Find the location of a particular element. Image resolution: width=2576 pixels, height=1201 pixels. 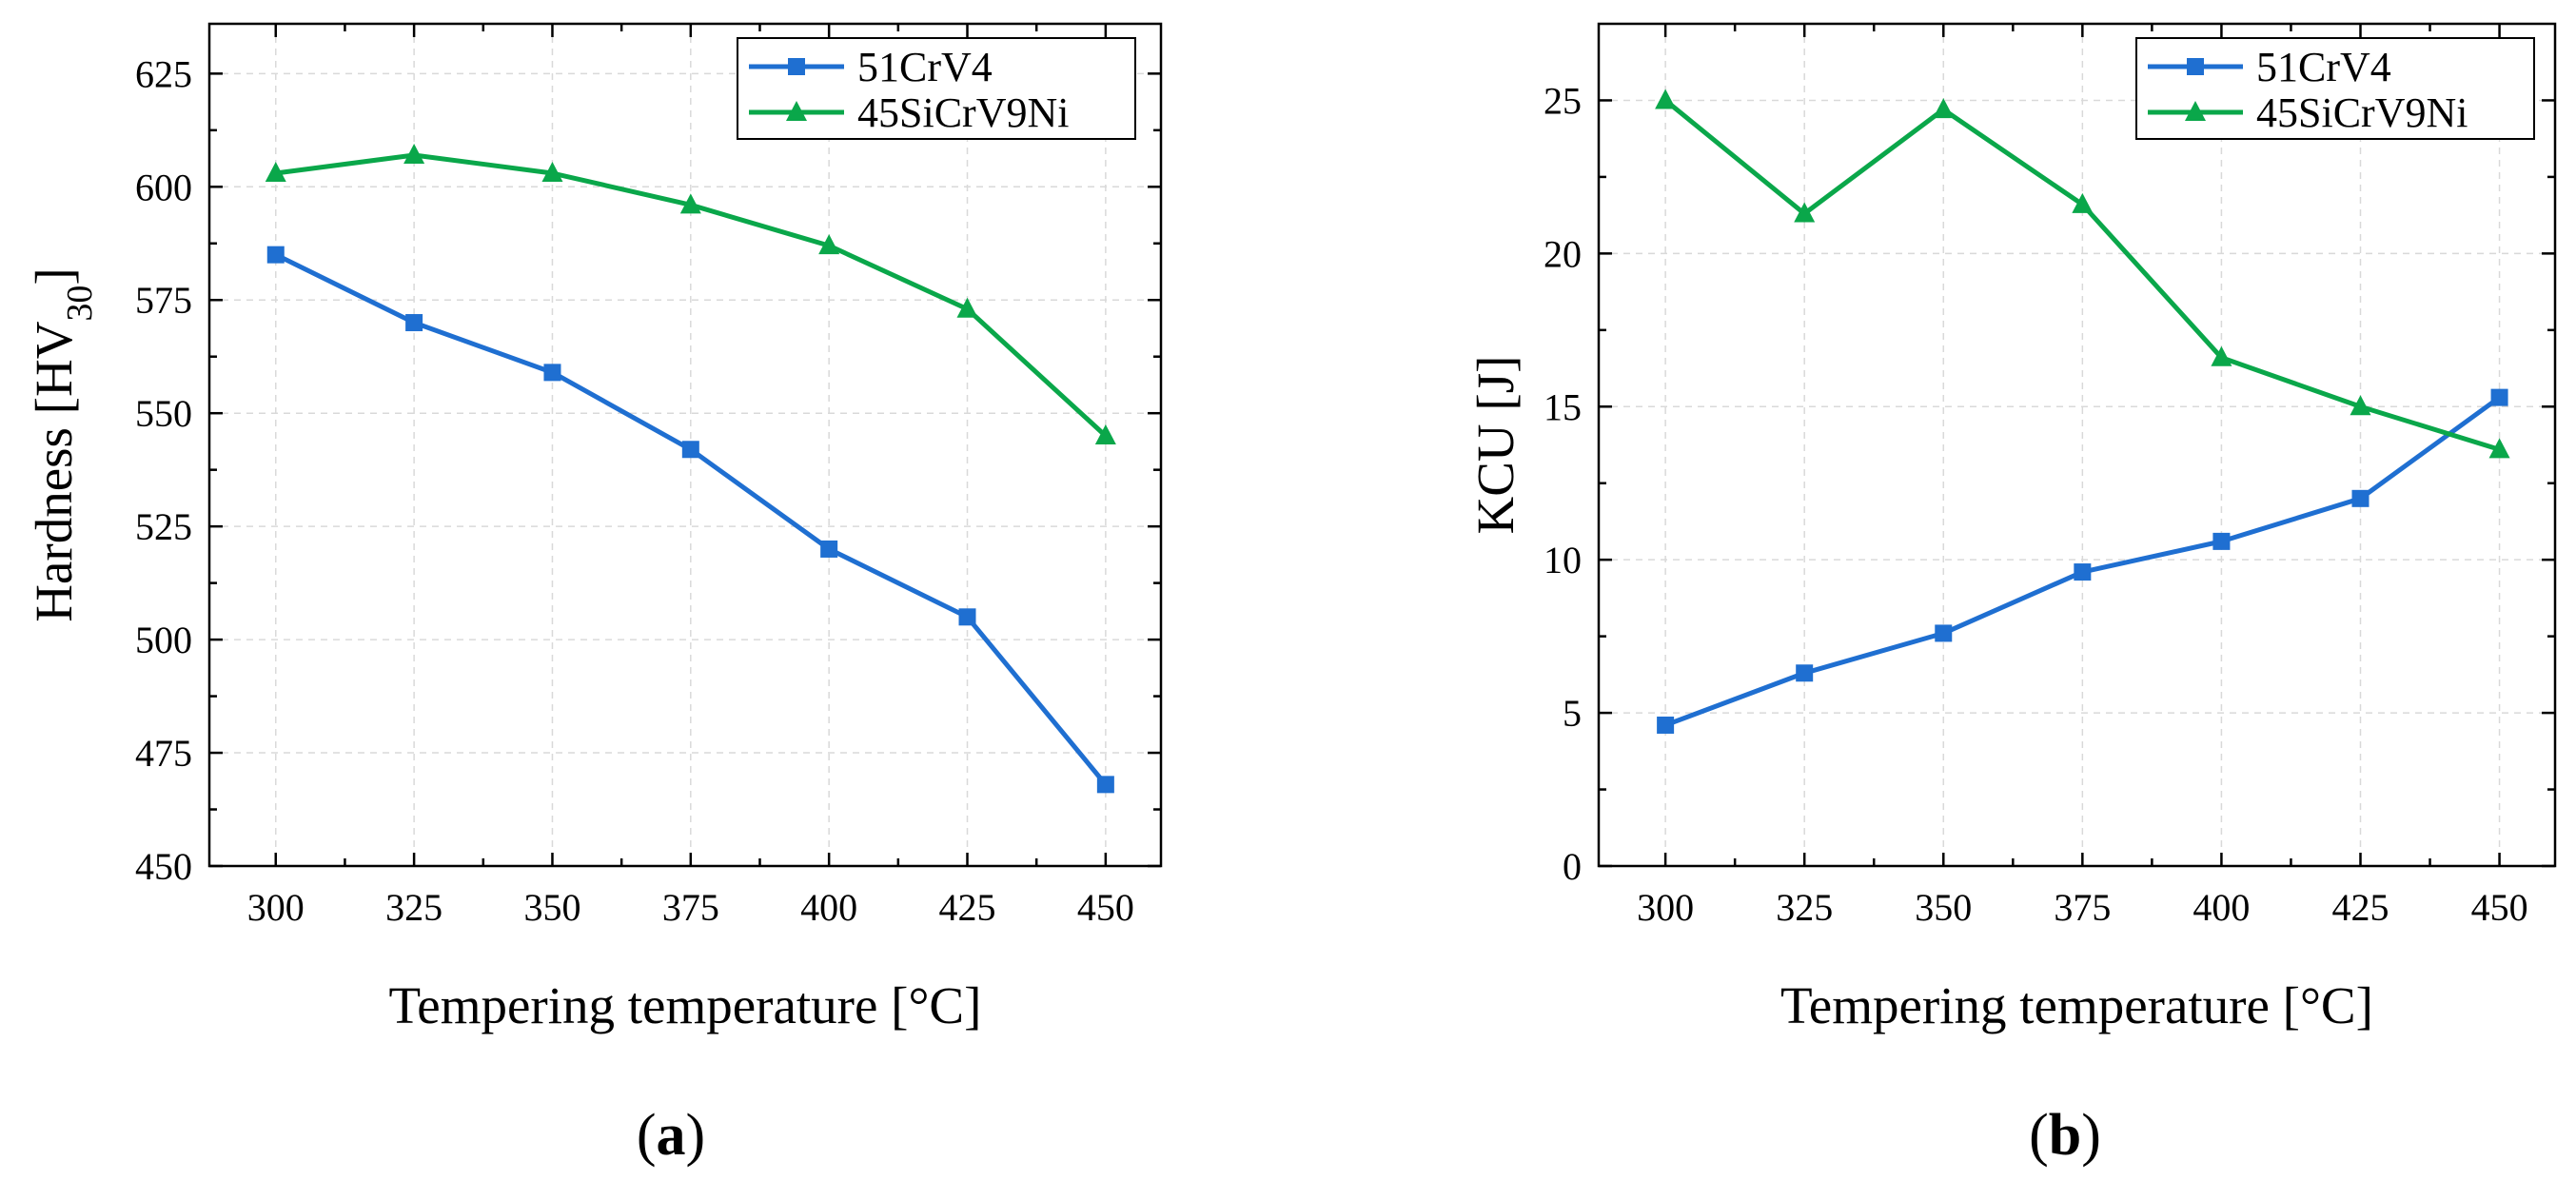

panel-label: (b) is located at coordinates (2065, 1135).